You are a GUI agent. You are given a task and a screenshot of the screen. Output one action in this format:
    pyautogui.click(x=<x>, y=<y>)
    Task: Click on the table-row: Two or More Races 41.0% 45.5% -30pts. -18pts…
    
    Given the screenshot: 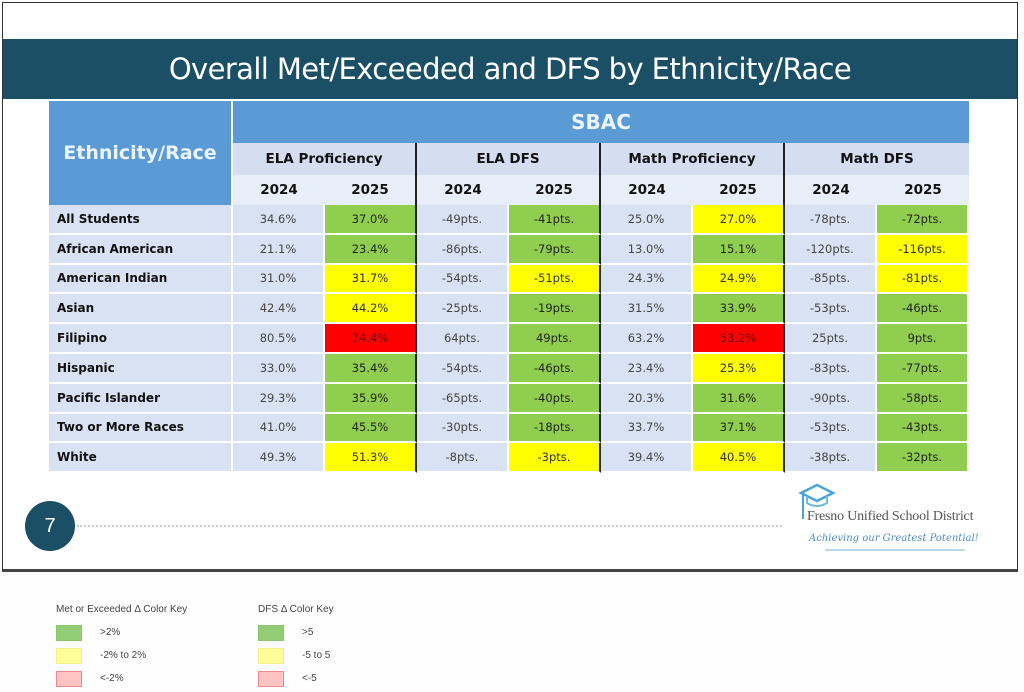 What is the action you would take?
    pyautogui.click(x=509, y=428)
    